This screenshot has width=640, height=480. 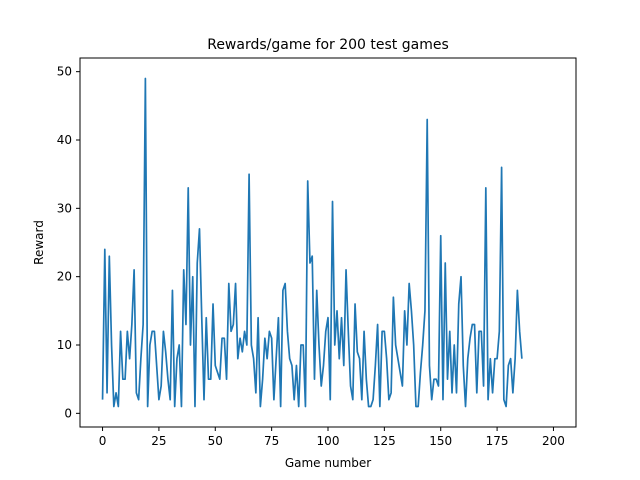 I want to click on chart-title: Rewards/game for 200 test games, so click(x=328, y=45).